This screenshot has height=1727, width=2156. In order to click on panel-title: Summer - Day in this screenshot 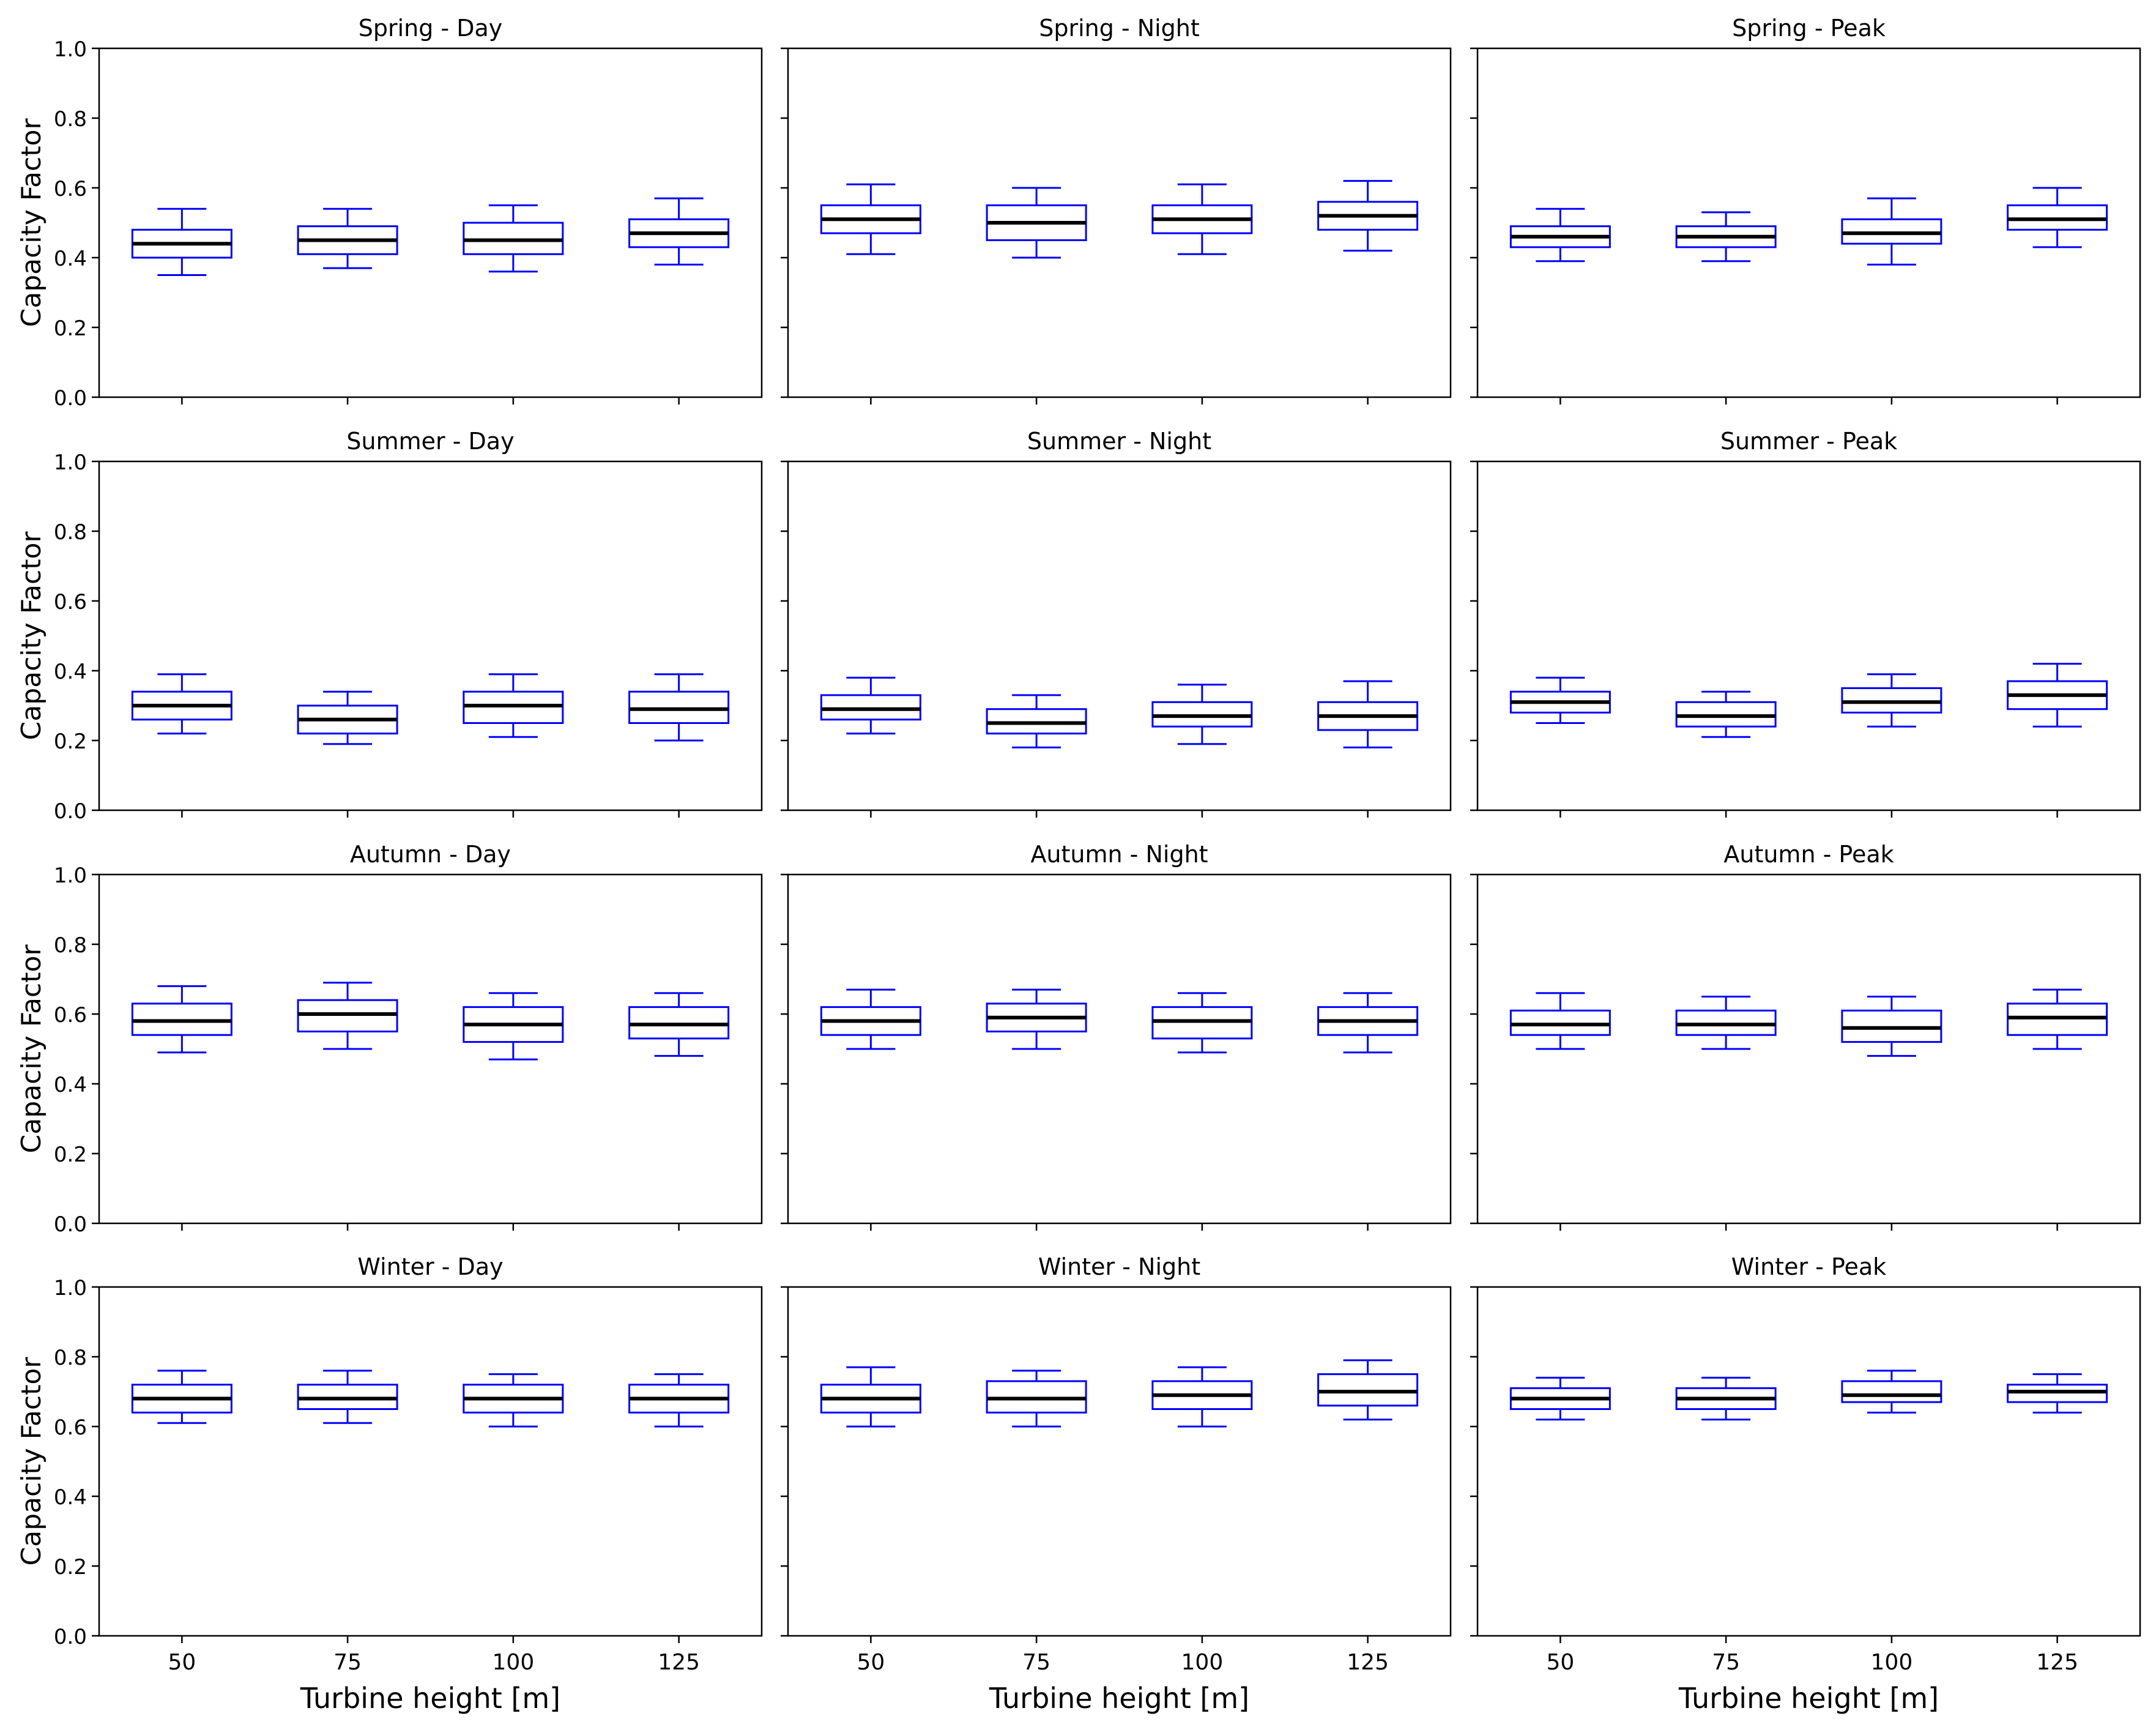, I will do `click(430, 441)`.